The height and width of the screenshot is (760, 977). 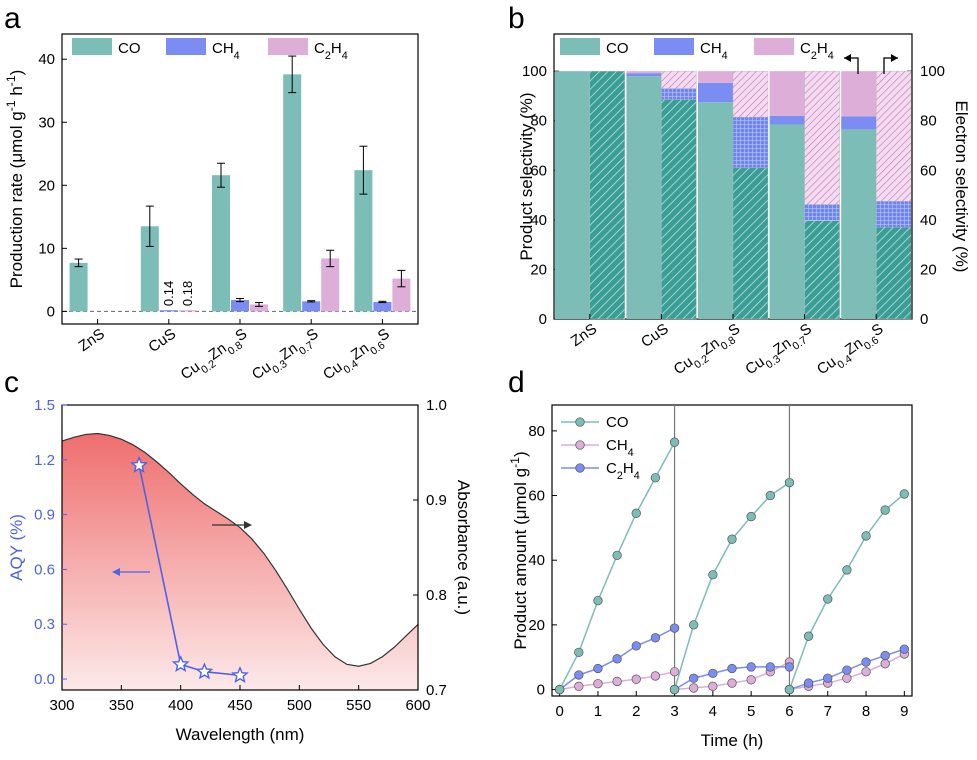 I want to click on x-tick-label: 600, so click(x=417, y=705).